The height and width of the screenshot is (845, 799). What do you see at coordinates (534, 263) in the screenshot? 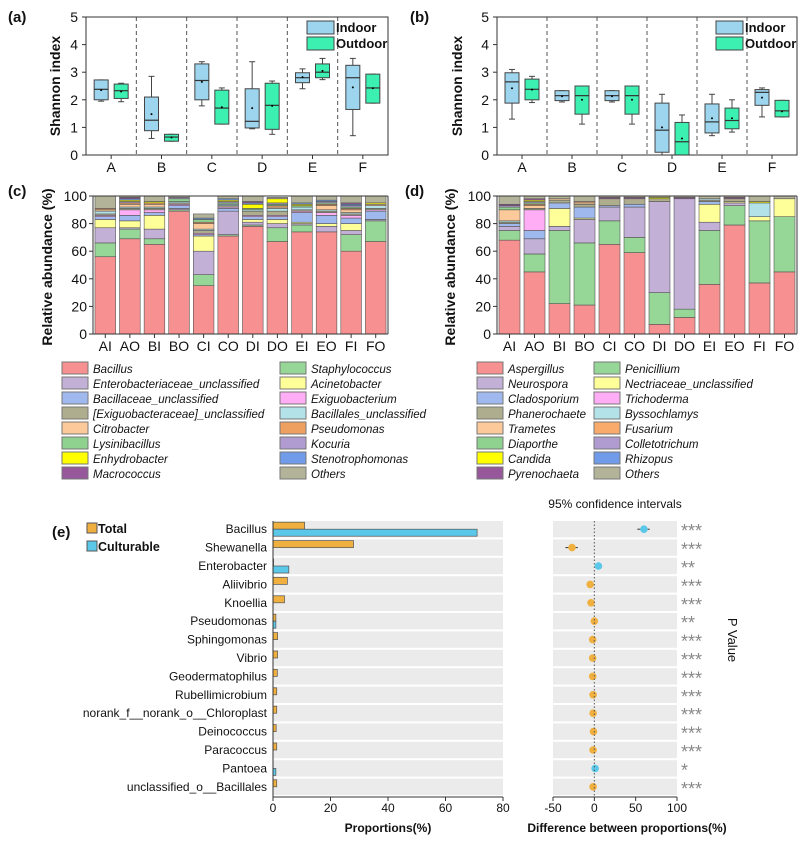
I see `bar-segment-penicillium` at bounding box center [534, 263].